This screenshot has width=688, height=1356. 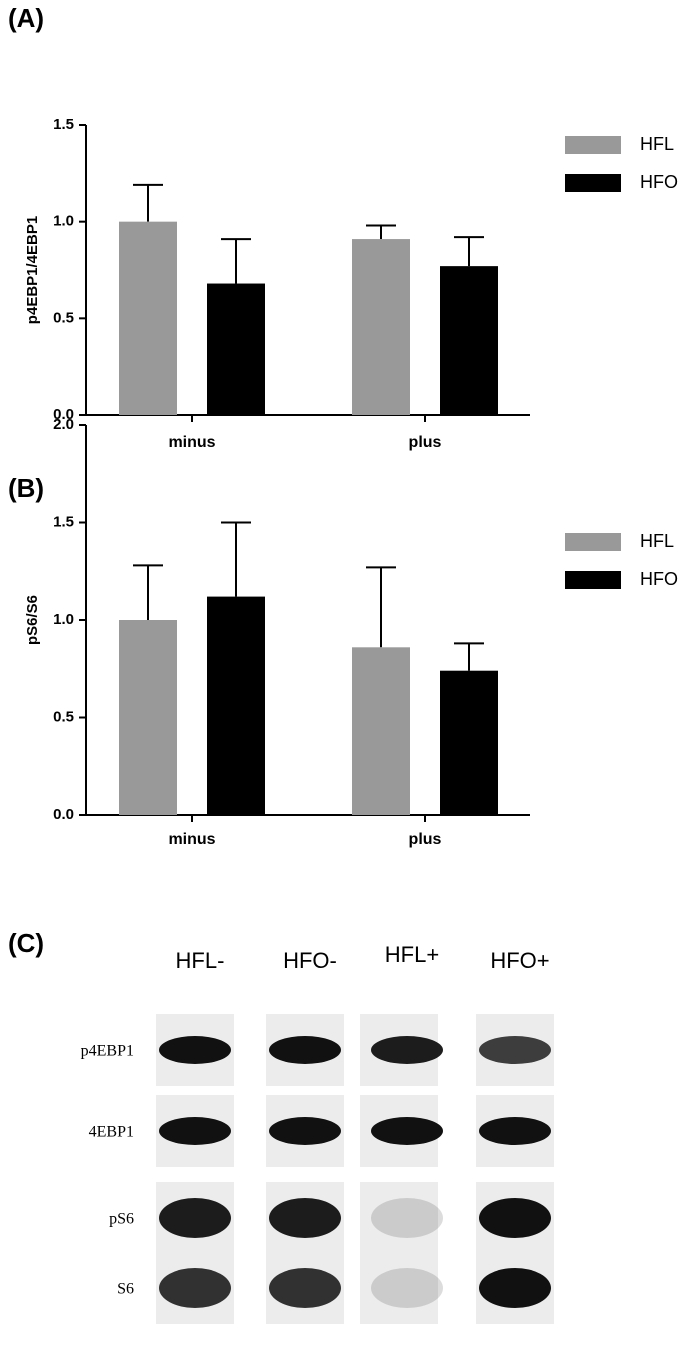 I want to click on y-axis-label: p4EBP1/4EBP1, so click(x=32, y=270).